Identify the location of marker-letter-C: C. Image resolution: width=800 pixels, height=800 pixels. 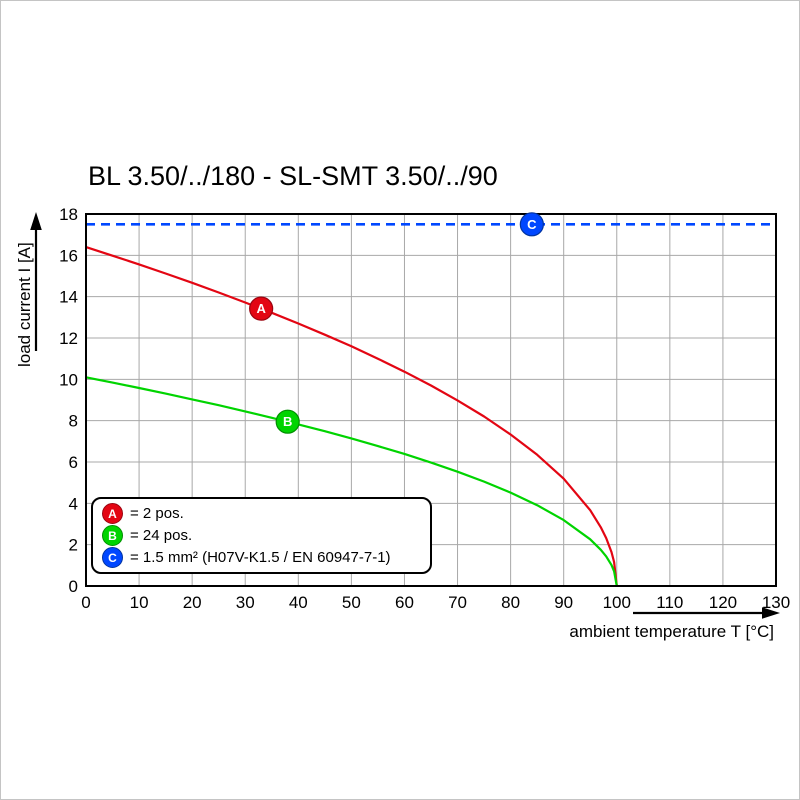
(532, 224).